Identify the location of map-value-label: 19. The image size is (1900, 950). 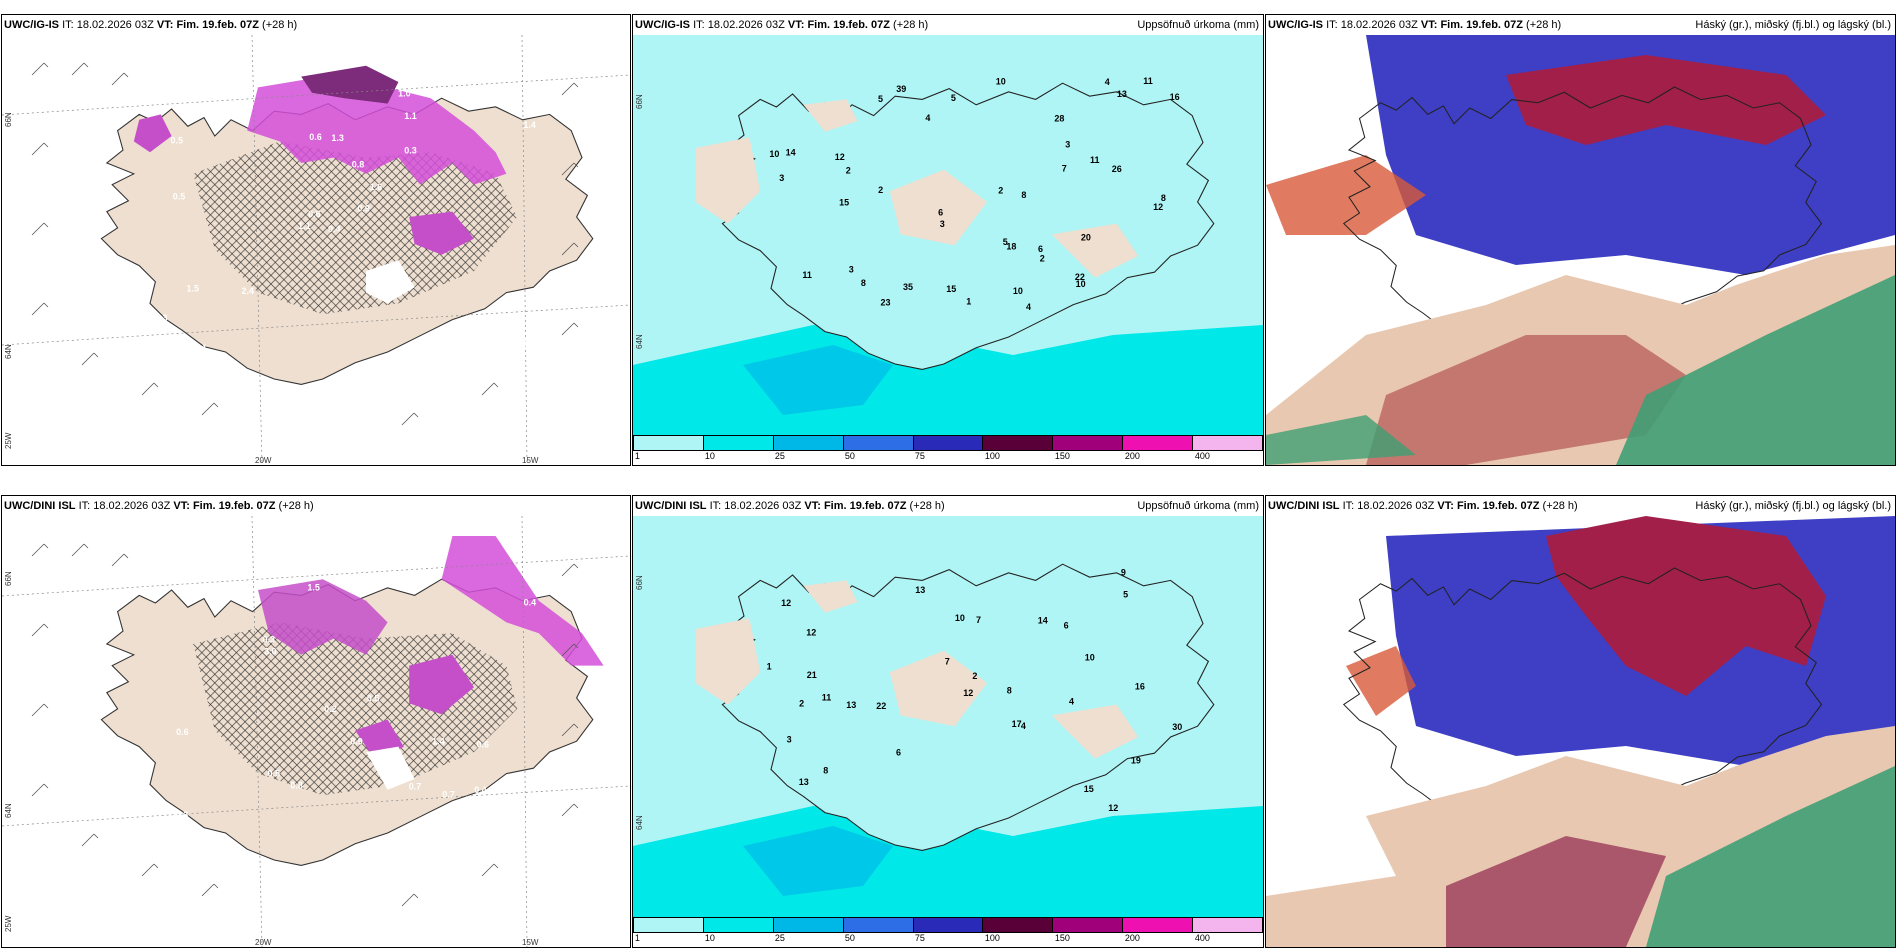
(1136, 761).